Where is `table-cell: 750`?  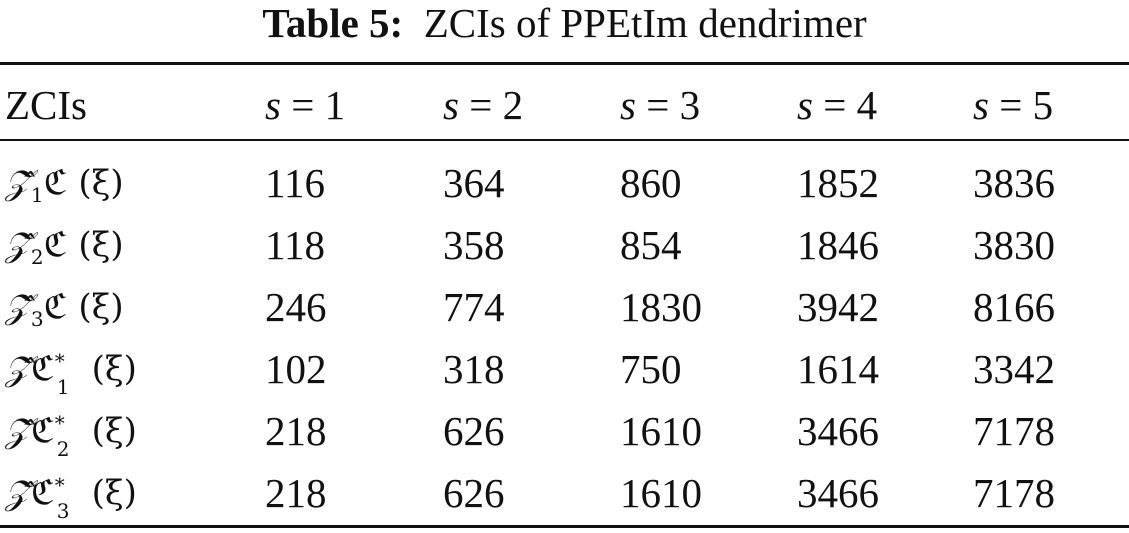
table-cell: 750 is located at coordinates (651, 369).